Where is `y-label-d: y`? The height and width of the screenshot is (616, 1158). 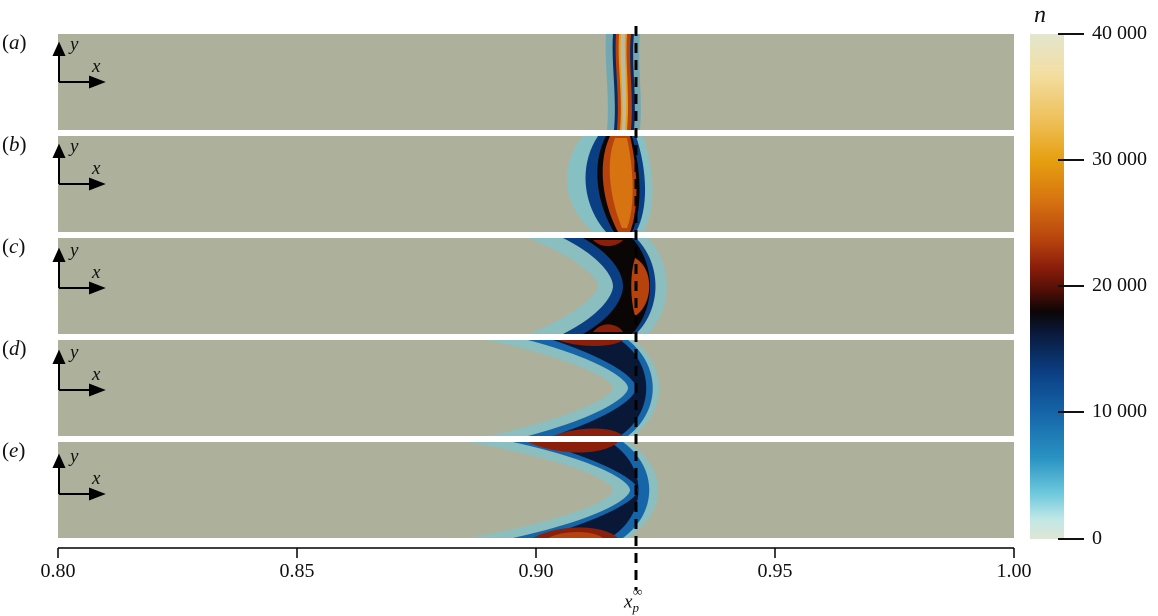 y-label-d: y is located at coordinates (74, 352).